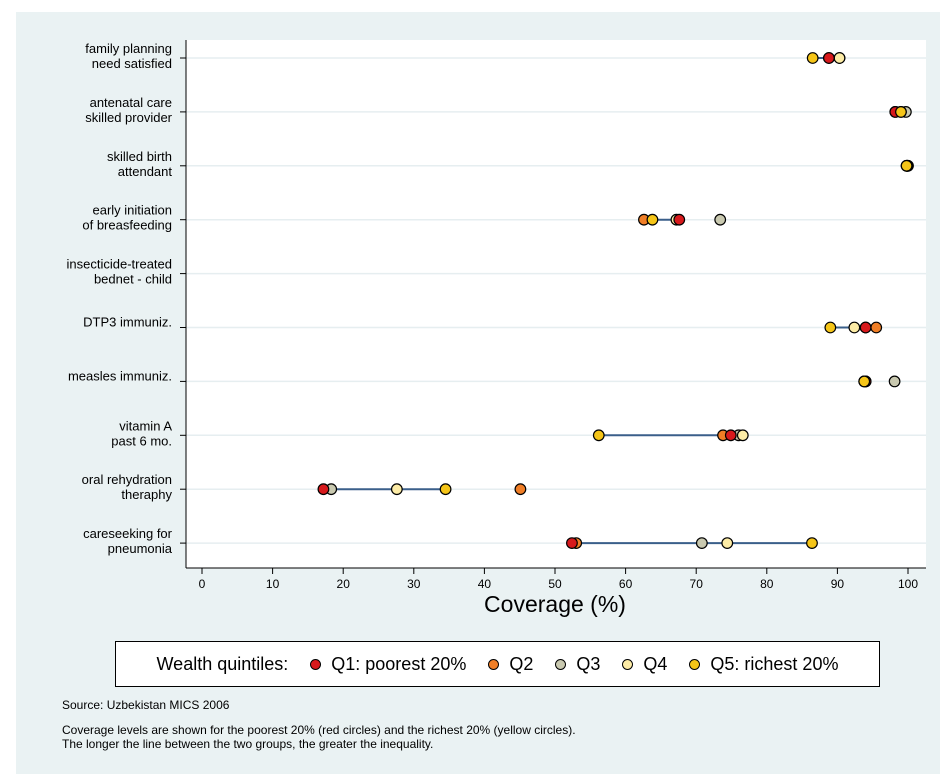  Describe the element at coordinates (316, 664) in the screenshot. I see `q1-swatch-icon` at that location.